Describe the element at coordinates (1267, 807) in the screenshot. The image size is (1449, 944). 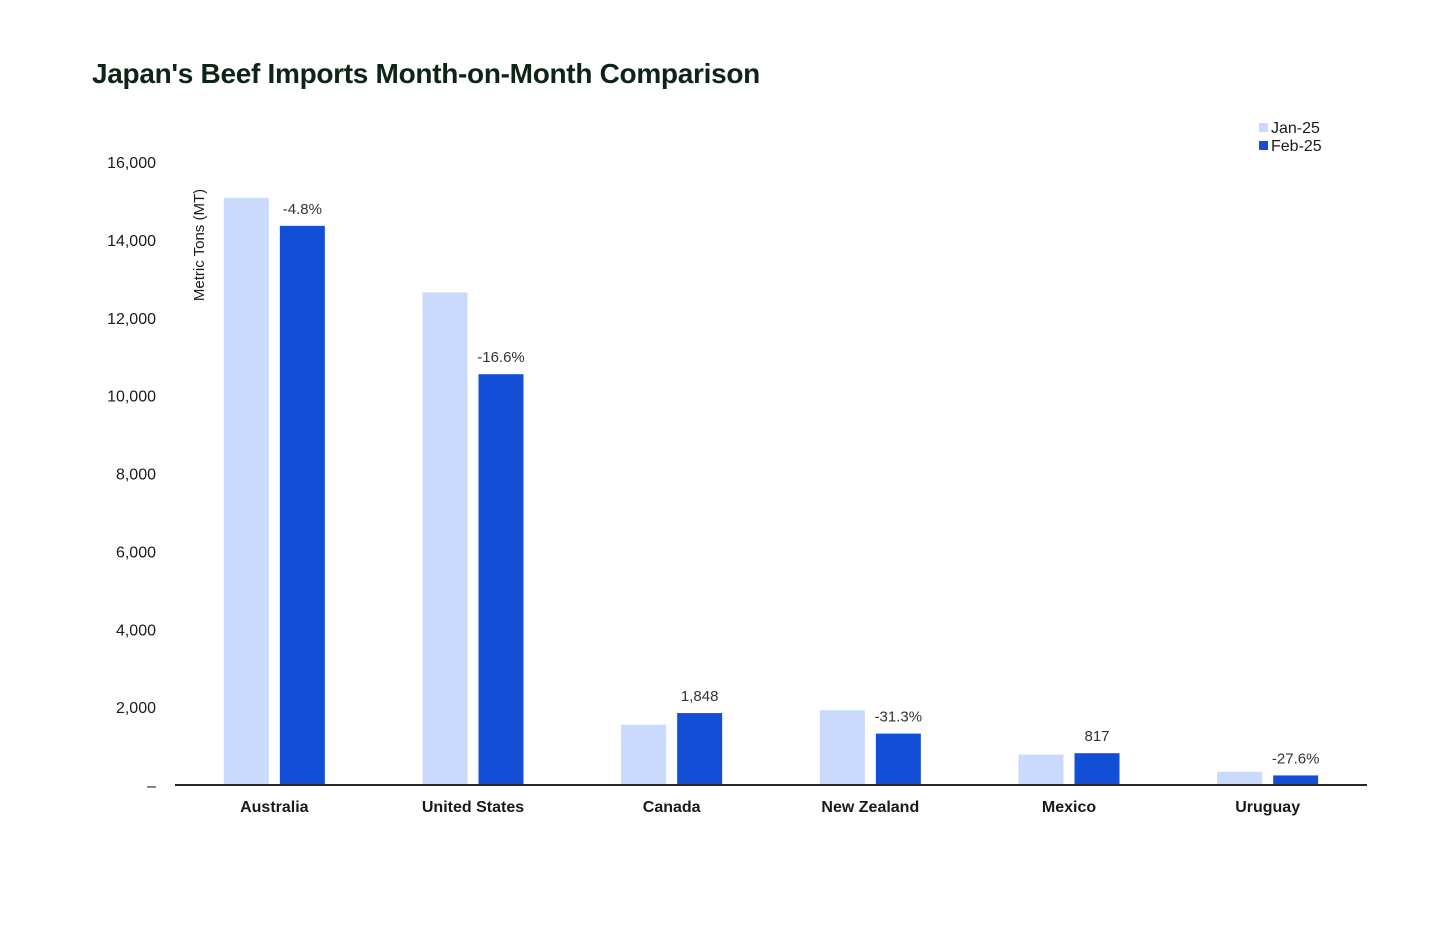
I see `x-category-label: Uruguay` at that location.